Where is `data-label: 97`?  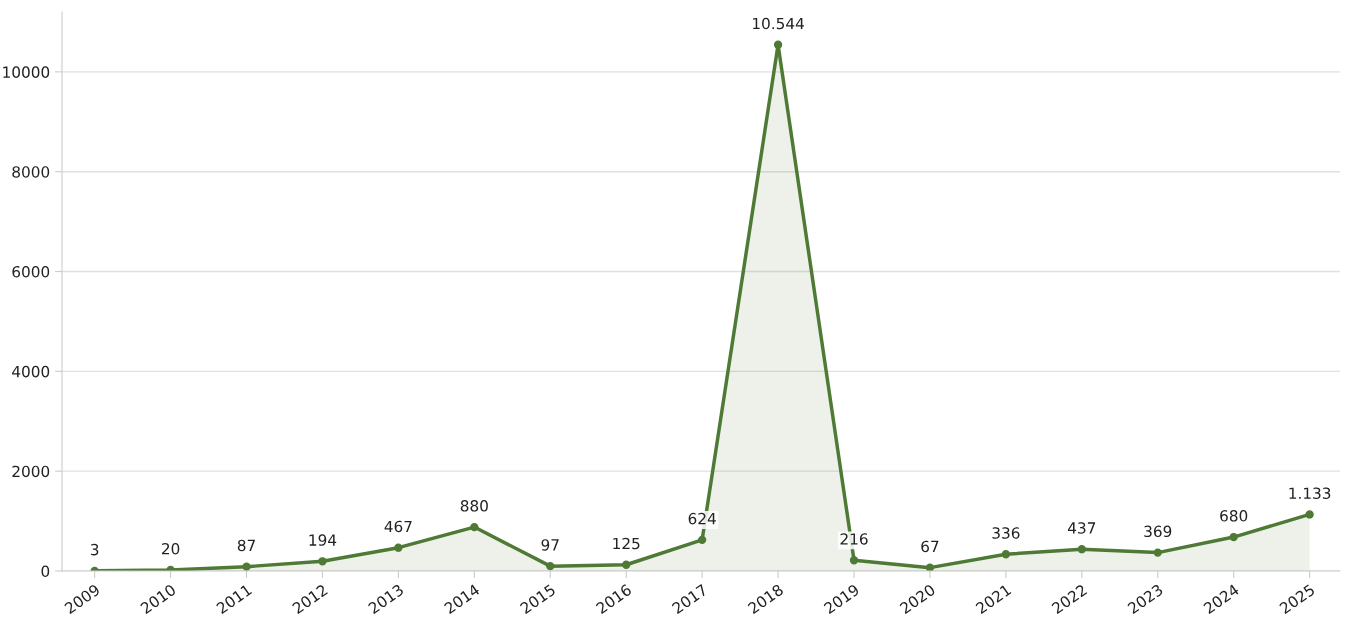
data-label: 97 is located at coordinates (550, 545).